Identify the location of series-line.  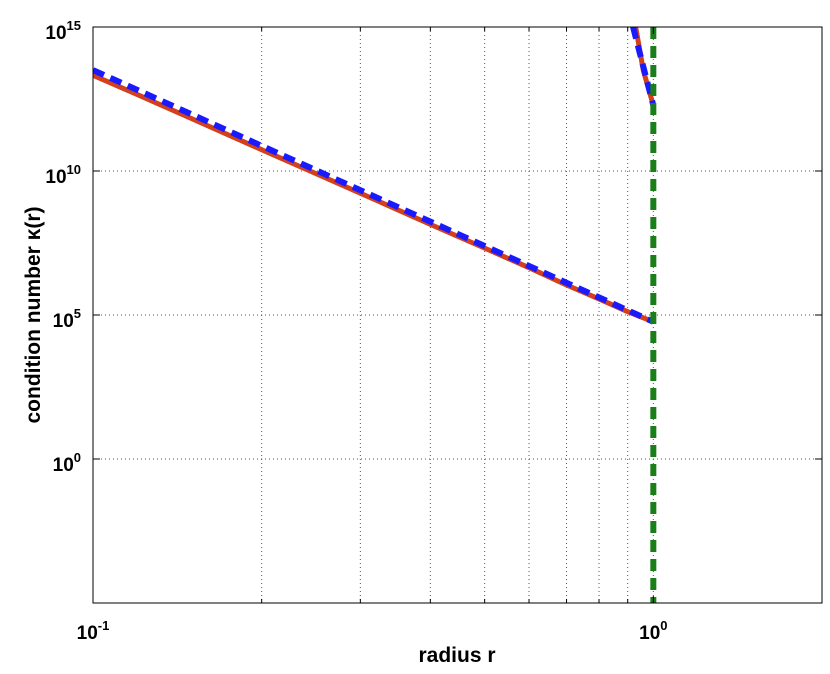
(643, 67).